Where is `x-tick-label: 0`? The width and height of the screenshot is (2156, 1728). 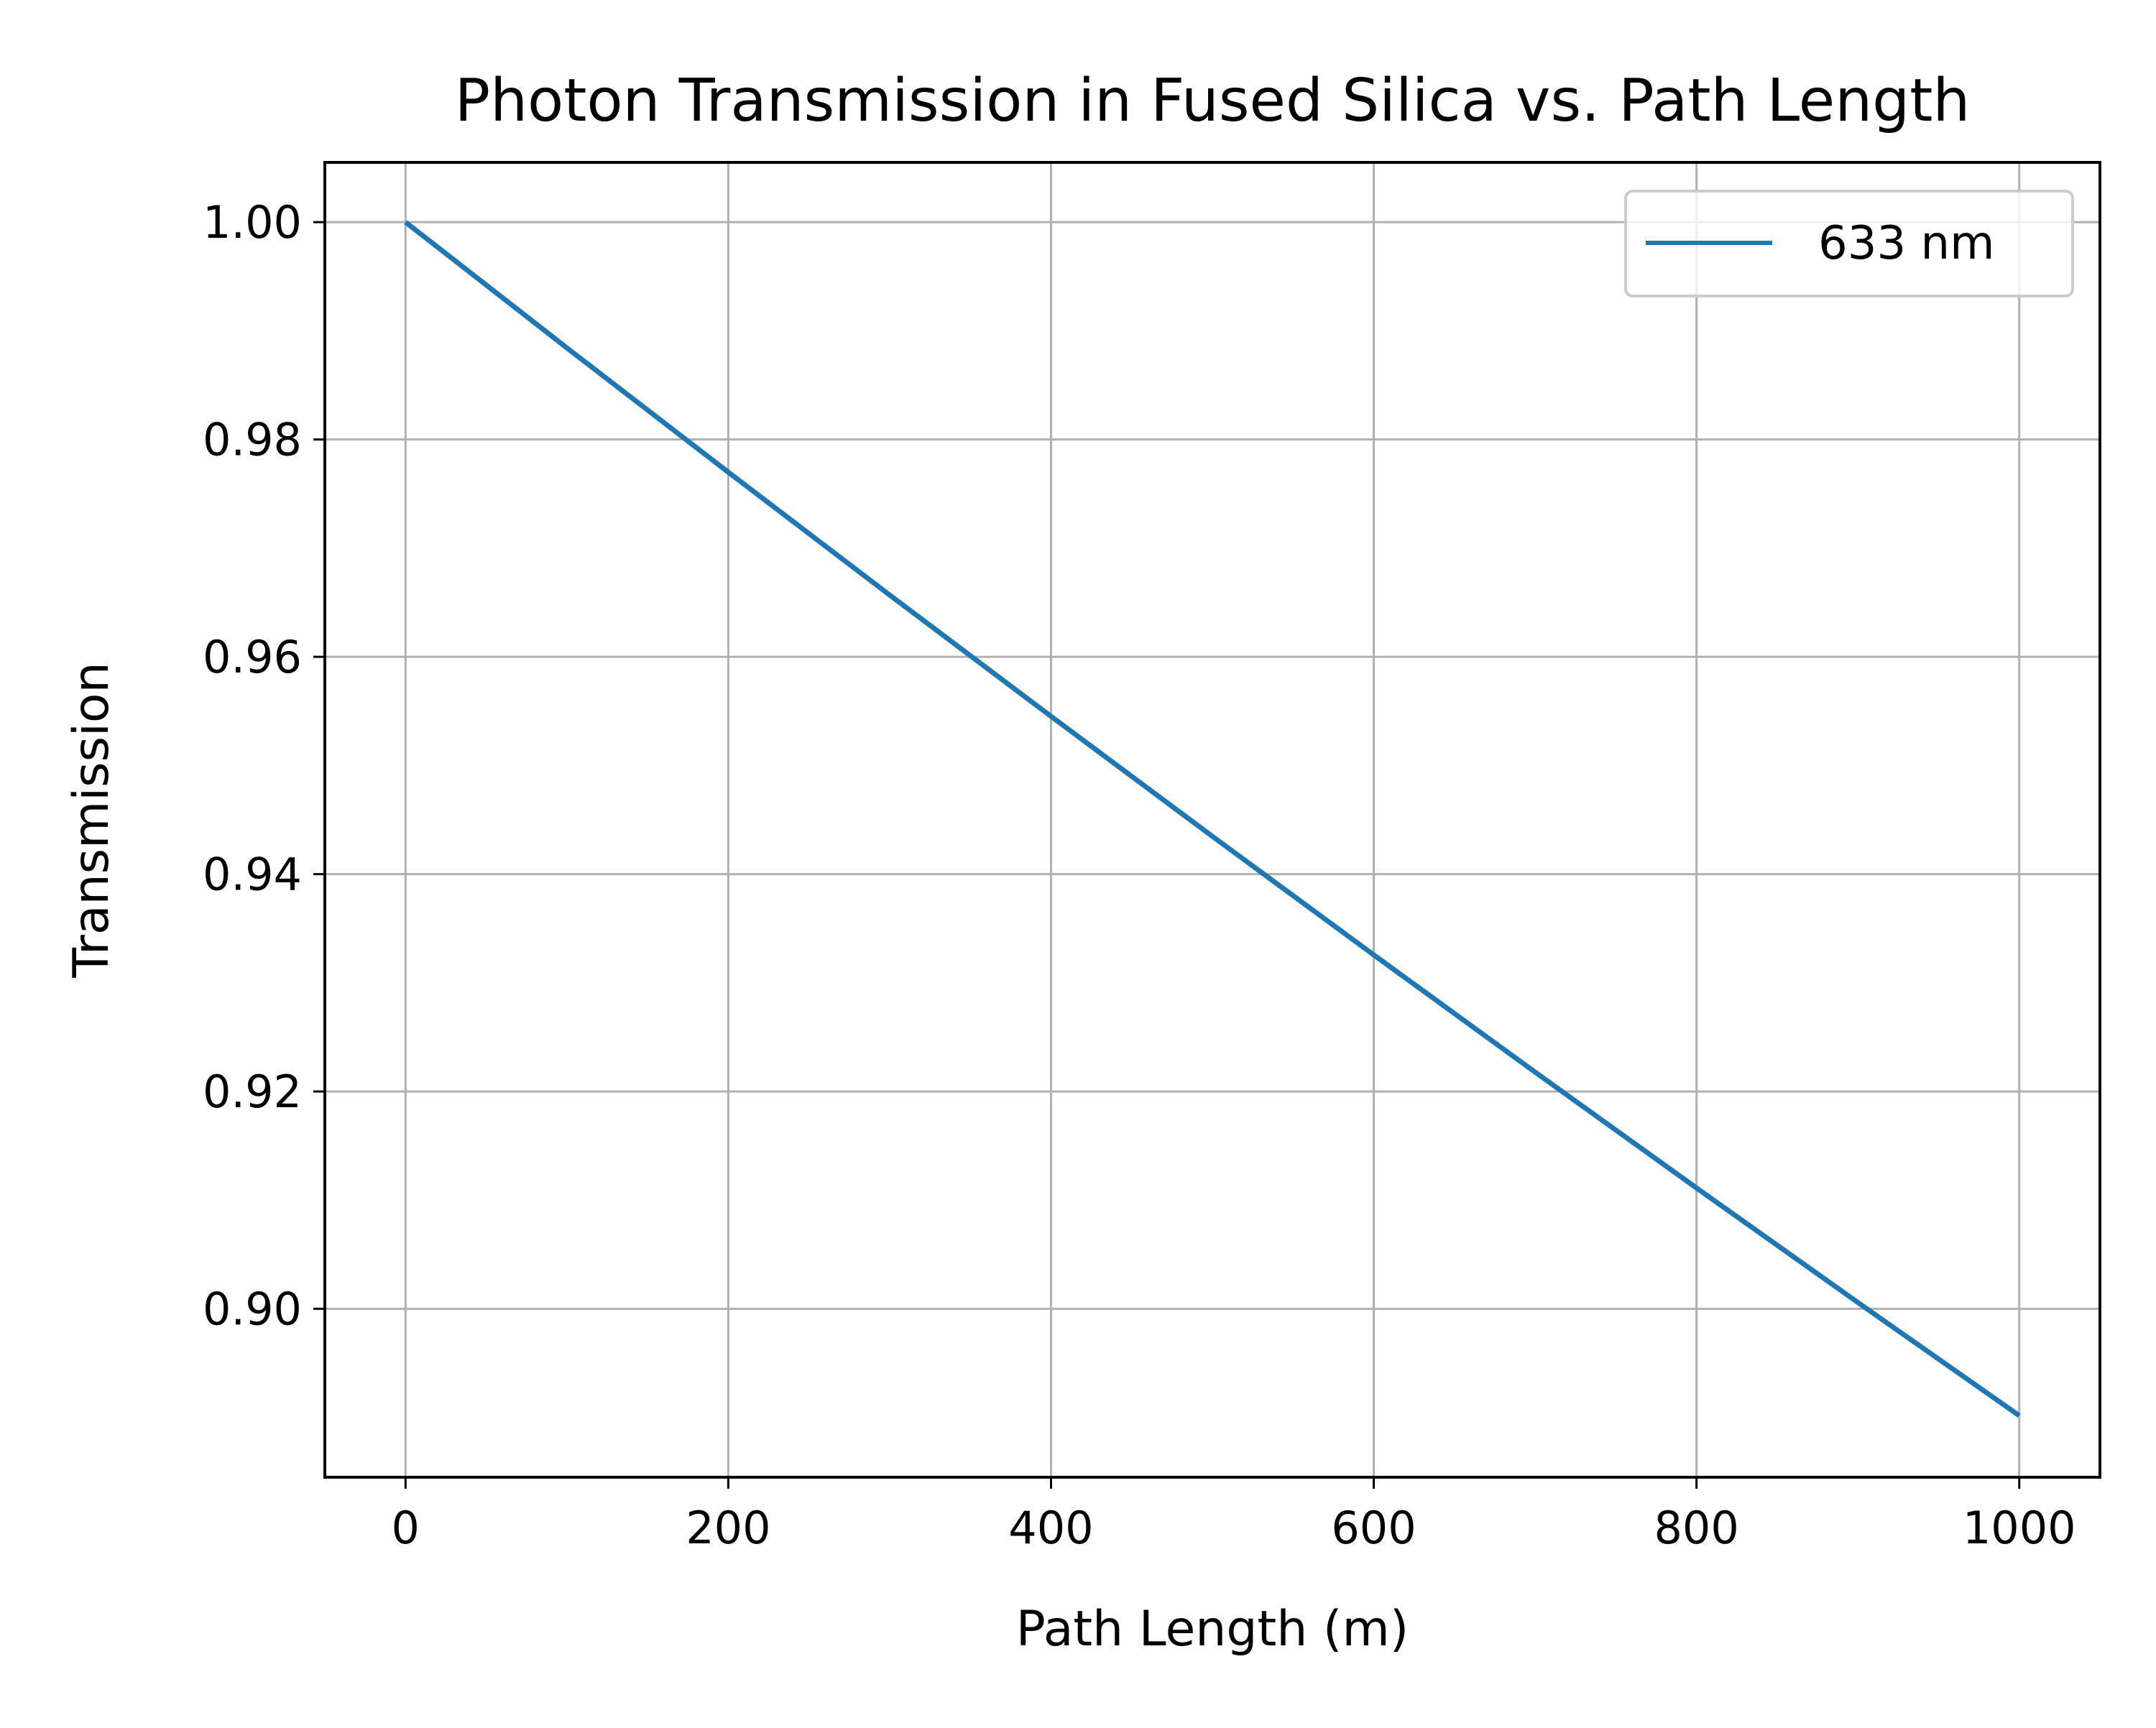
x-tick-label: 0 is located at coordinates (406, 1528).